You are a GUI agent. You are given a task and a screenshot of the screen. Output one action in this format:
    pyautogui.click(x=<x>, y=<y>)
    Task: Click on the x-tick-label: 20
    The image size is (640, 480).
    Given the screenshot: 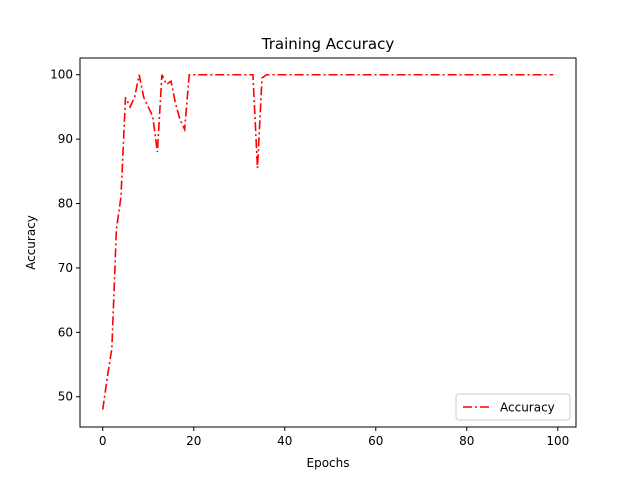 What is the action you would take?
    pyautogui.click(x=193, y=441)
    